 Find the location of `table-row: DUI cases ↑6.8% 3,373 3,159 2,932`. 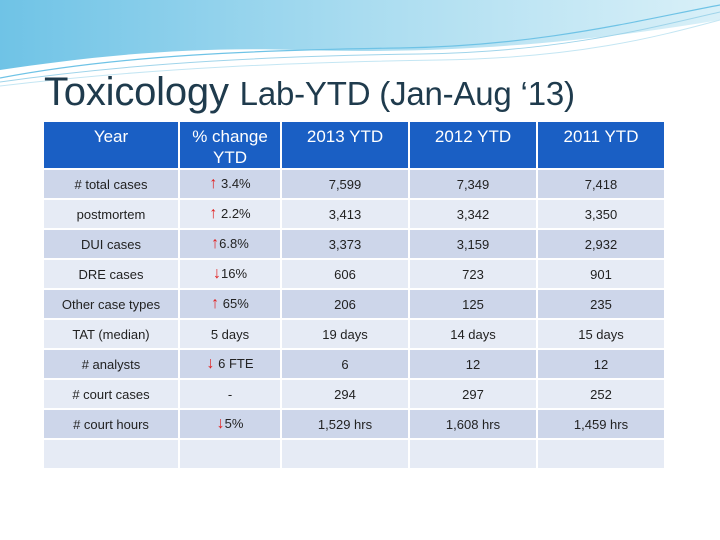

table-row: DUI cases ↑6.8% 3,373 3,159 2,932 is located at coordinates (354, 244).